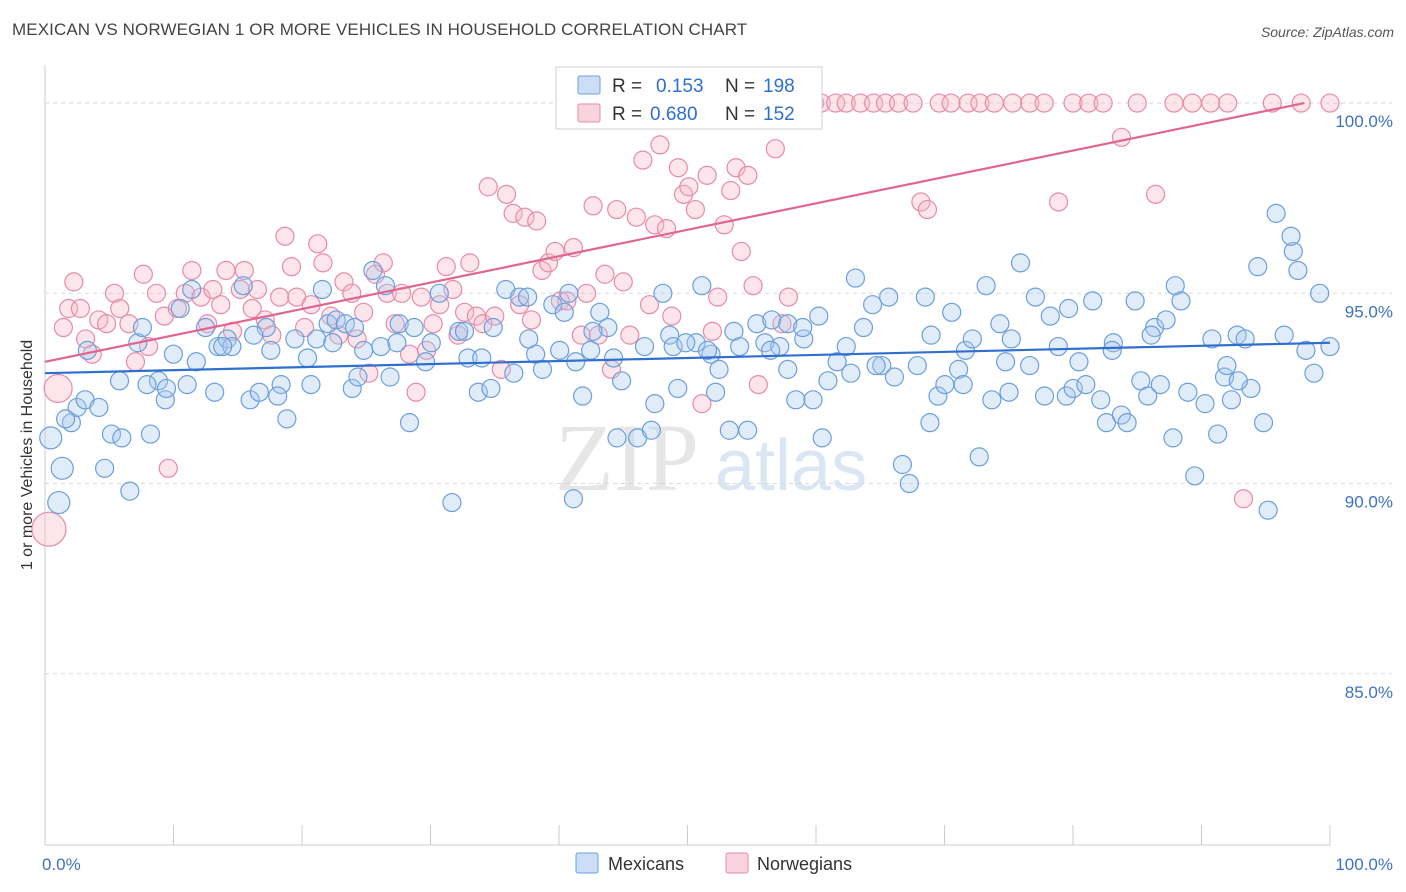 This screenshot has height=892, width=1406. What do you see at coordinates (1364, 864) in the screenshot?
I see `x-tick-label-end: 100.0%` at bounding box center [1364, 864].